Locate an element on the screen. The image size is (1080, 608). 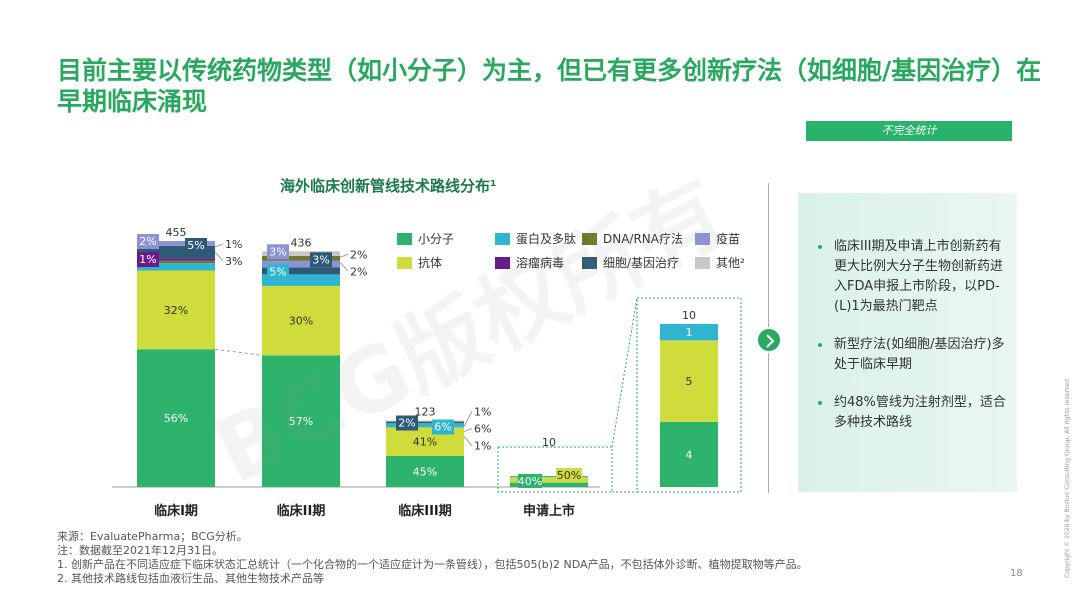
insight-item: 约48%管线为注射剂型，适合多种技术路线 is located at coordinates (912, 413).